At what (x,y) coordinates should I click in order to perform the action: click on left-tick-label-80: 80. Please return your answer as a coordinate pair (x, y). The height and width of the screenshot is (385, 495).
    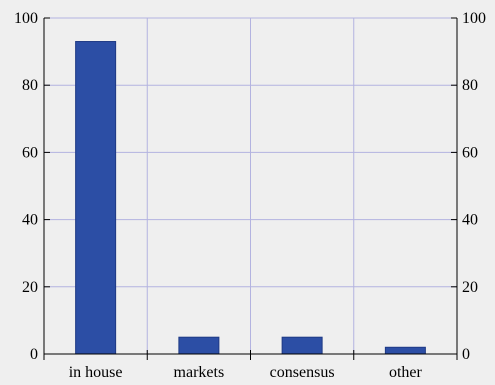
    Looking at the image, I should click on (30, 85).